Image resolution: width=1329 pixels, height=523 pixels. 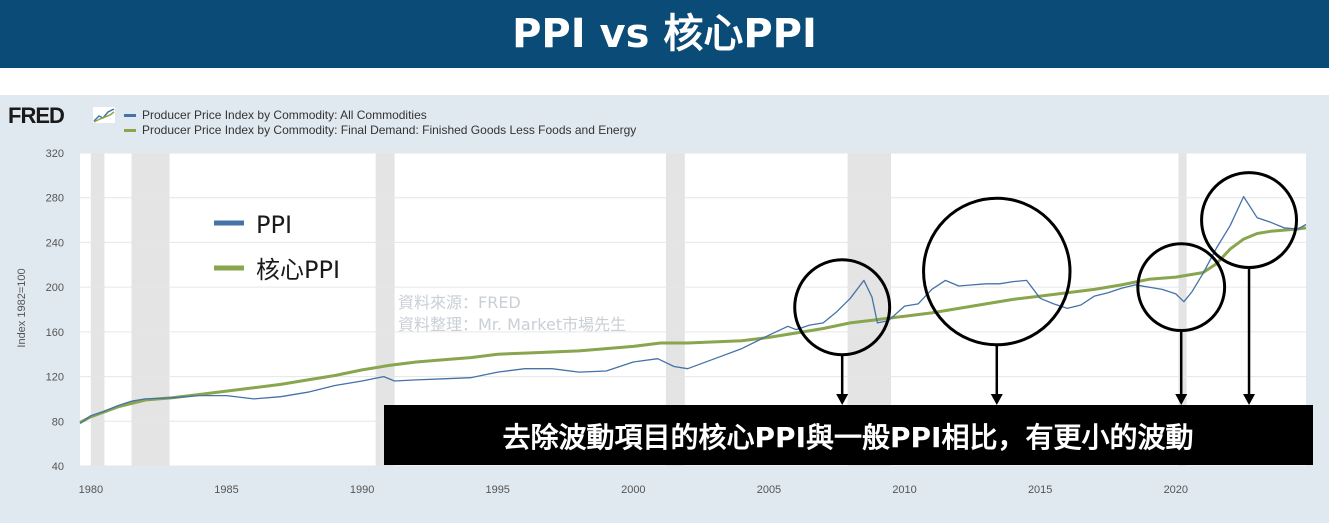 I want to click on x-tick-label: 2020, so click(x=1176, y=490).